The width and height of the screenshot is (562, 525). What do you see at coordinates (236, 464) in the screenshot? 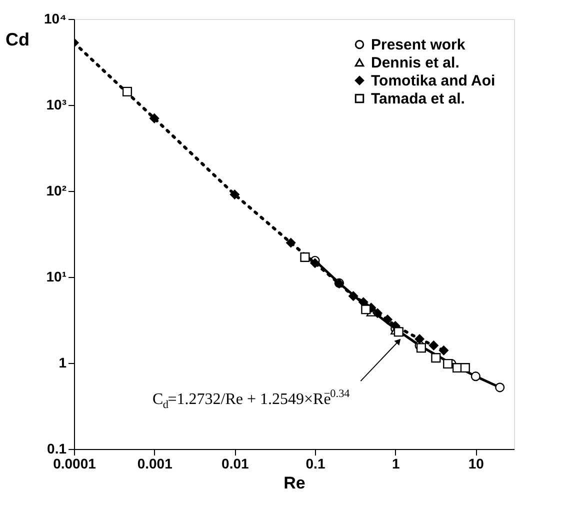
I see `x-tick-label: 0.01` at bounding box center [236, 464].